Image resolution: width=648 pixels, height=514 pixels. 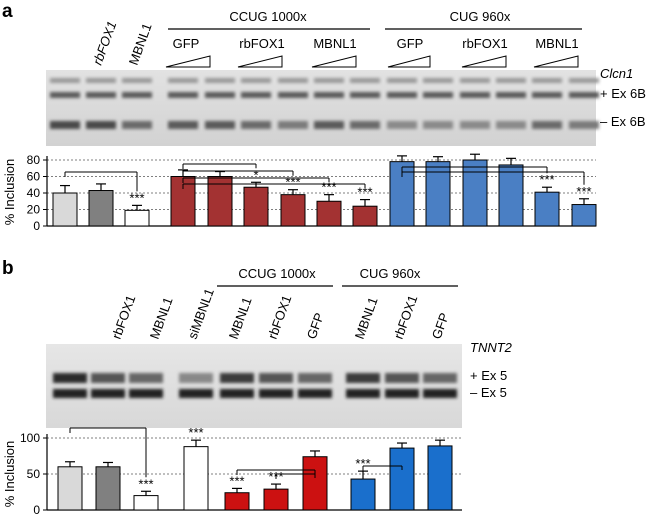 I want to click on lane-label-rbfox1-b: rbFOX1, so click(x=124, y=317).